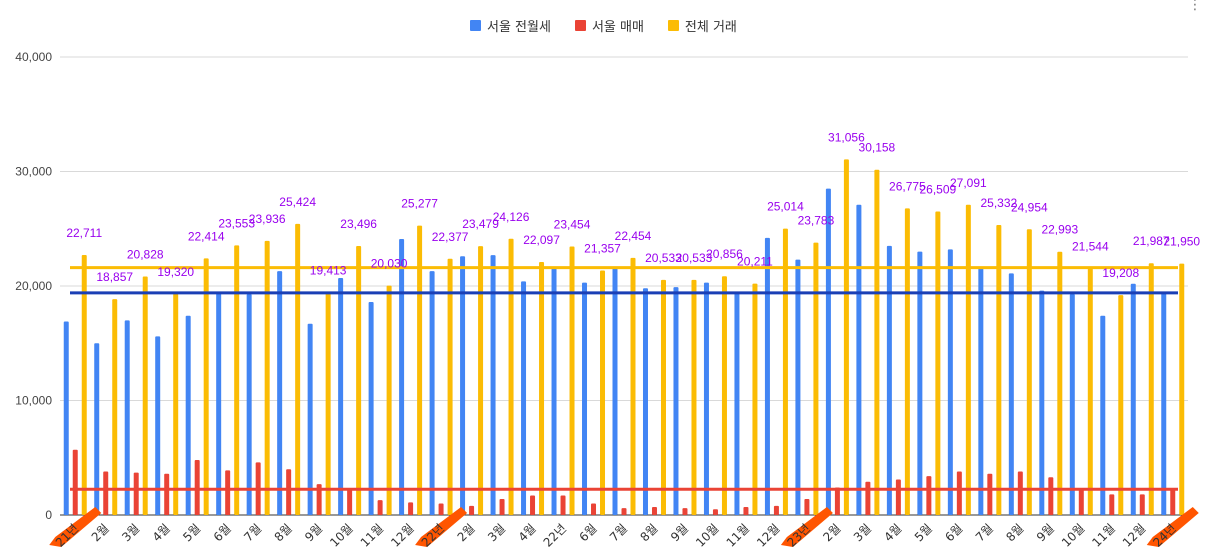 The width and height of the screenshot is (1208, 556). I want to click on legend-item-rent: 서울 전월세, so click(510, 25).